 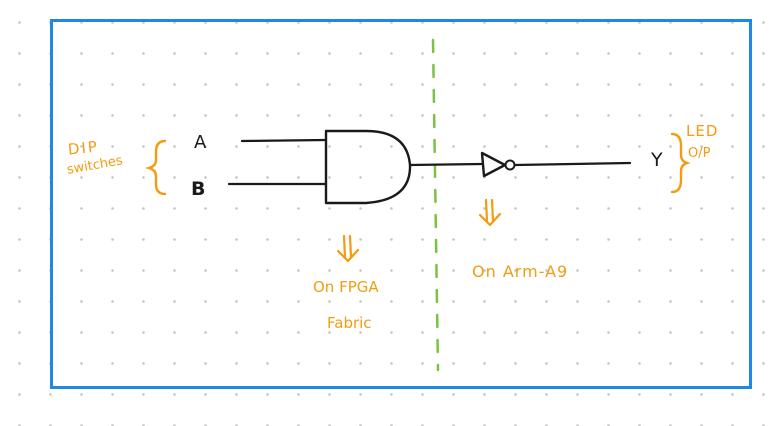 I want to click on wire-a, so click(x=284, y=140).